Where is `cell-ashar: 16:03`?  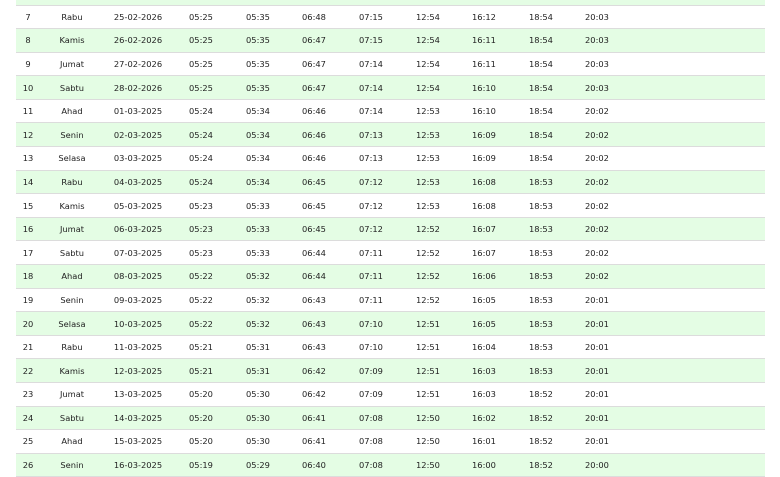
cell-ashar: 16:03 is located at coordinates (484, 370).